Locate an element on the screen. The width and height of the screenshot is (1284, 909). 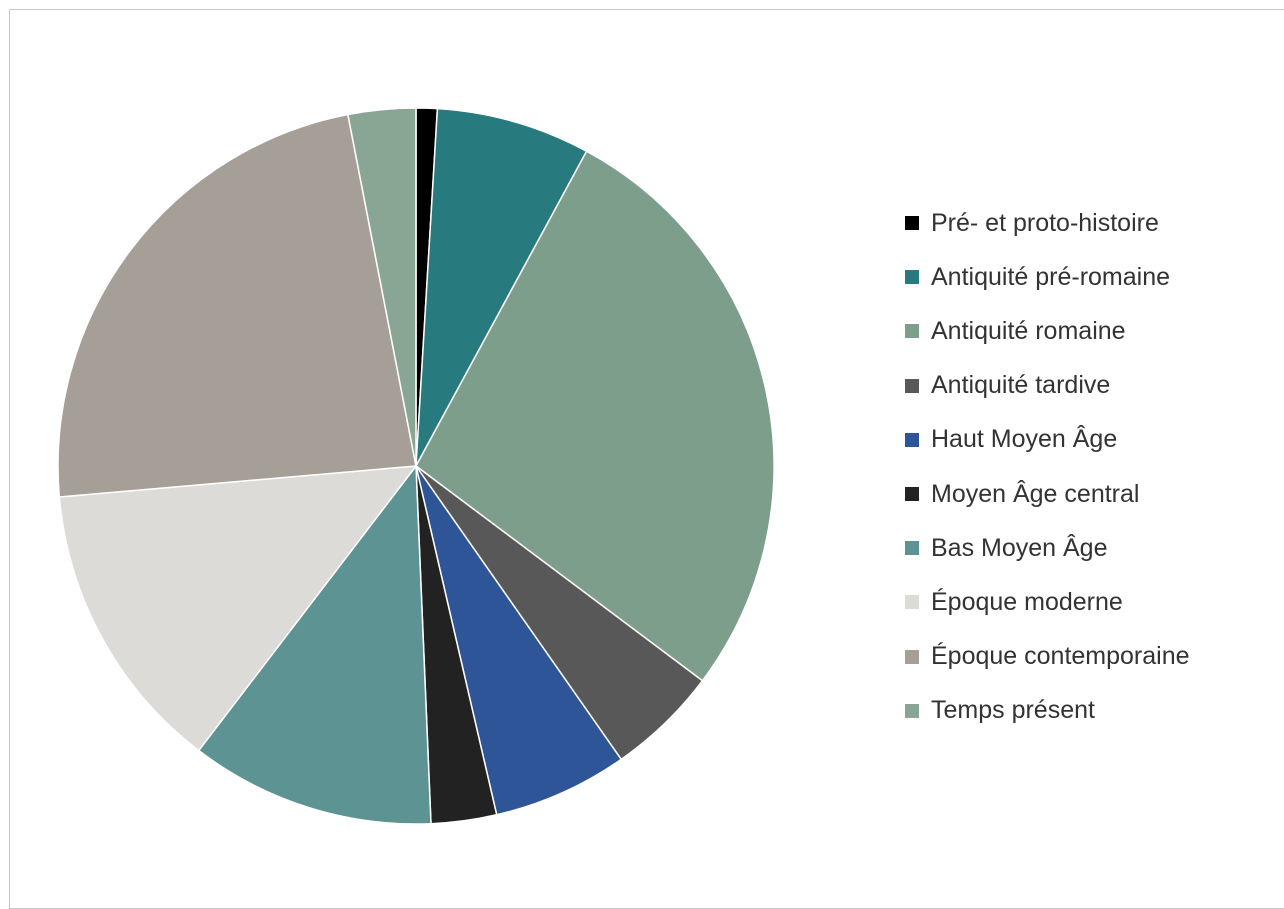
legend-item: Époque moderne is located at coordinates (1047, 602).